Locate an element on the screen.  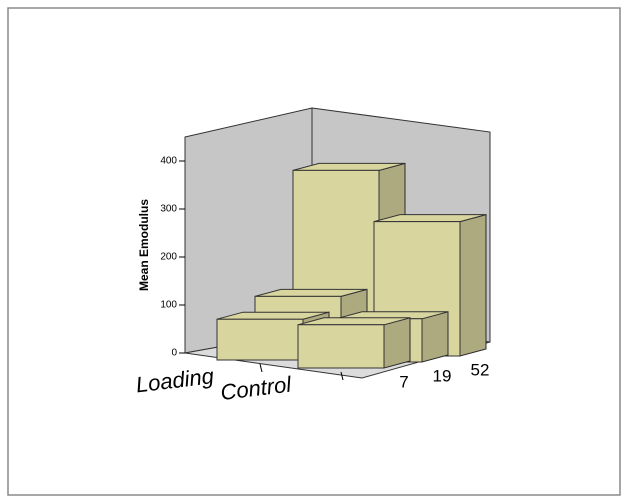
y-tick-label: 100 is located at coordinates (168, 305).